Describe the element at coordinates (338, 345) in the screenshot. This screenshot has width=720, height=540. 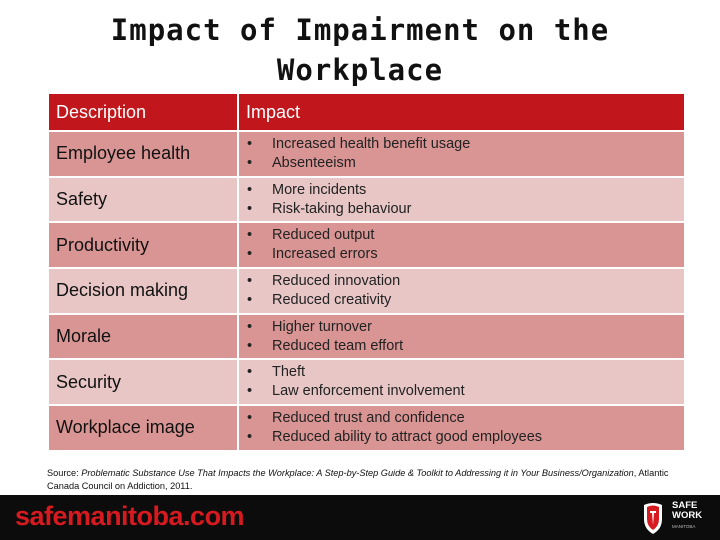
I see `impact-text: Reduced team effort` at that location.